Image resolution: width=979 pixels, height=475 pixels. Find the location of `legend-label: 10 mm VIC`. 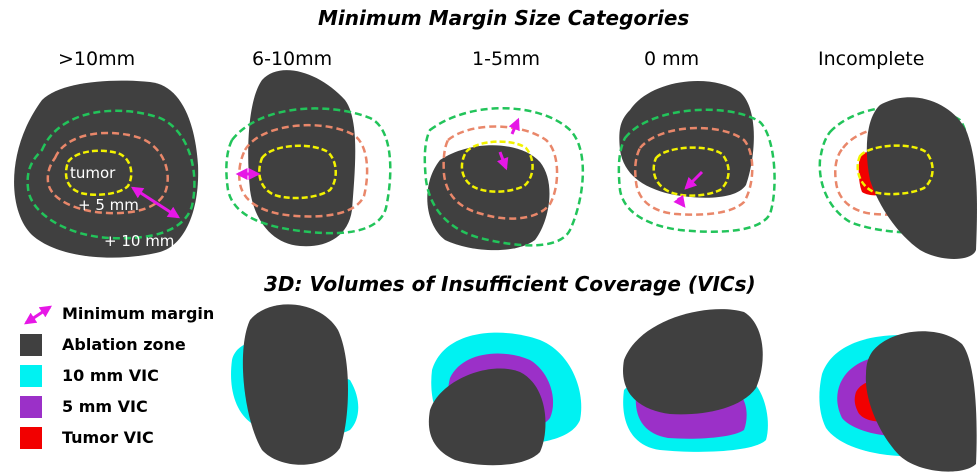

legend-label: 10 mm VIC is located at coordinates (110, 375).